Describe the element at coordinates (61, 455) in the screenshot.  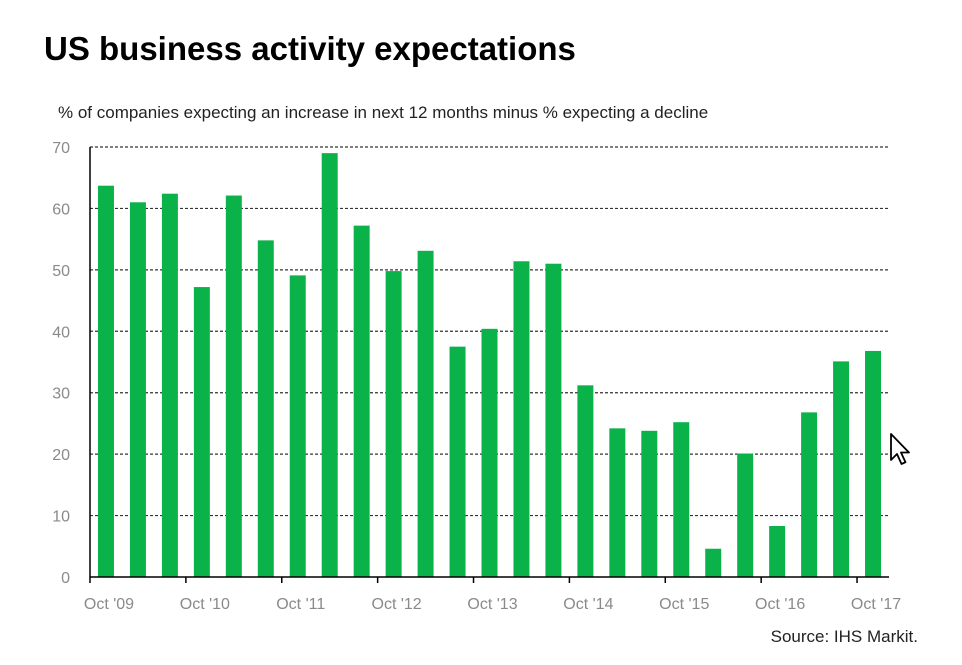
I see `y-tick-label: 20` at that location.